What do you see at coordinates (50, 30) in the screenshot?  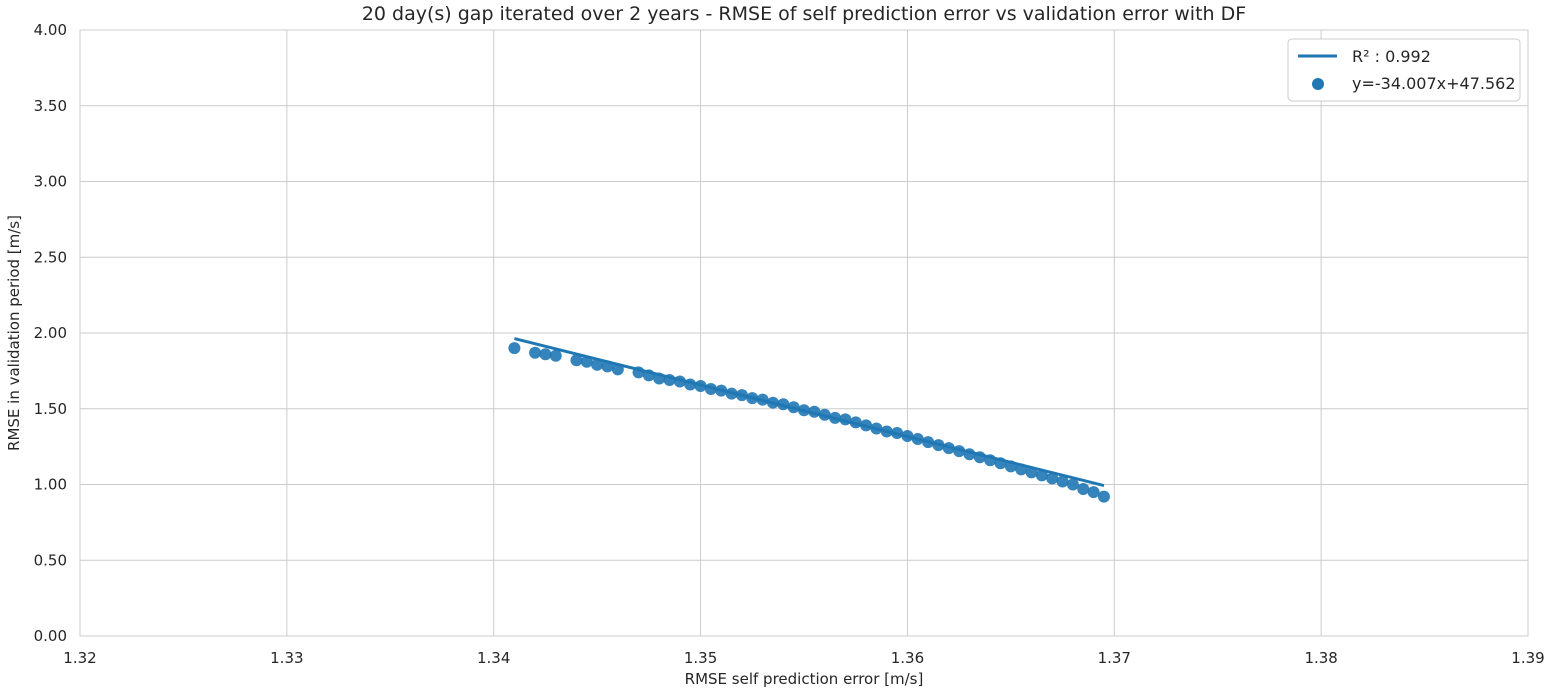 I see `y-tick-label: 4.00` at bounding box center [50, 30].